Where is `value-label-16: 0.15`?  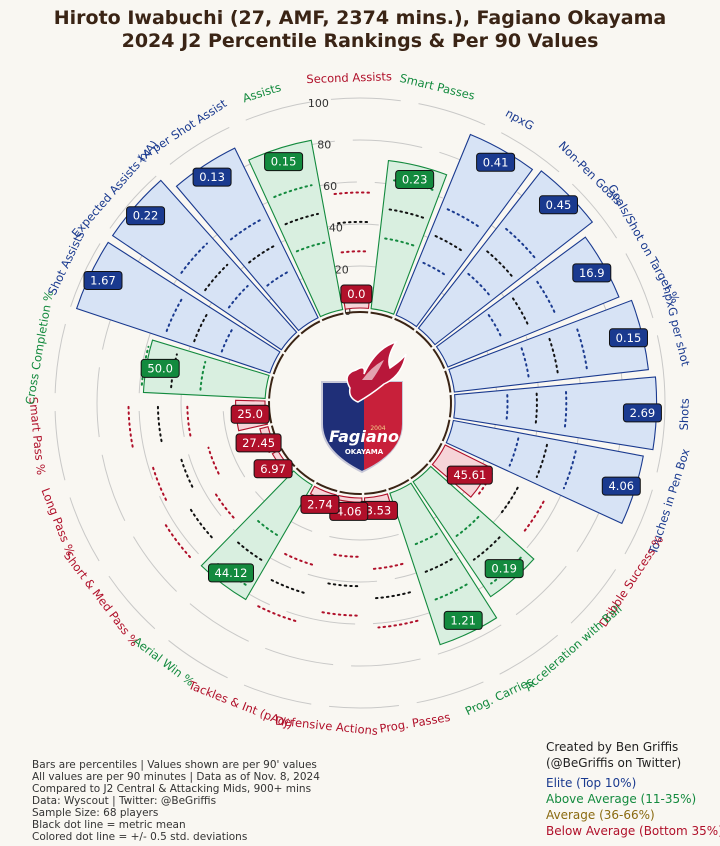 value-label-16: 0.15 is located at coordinates (284, 162).